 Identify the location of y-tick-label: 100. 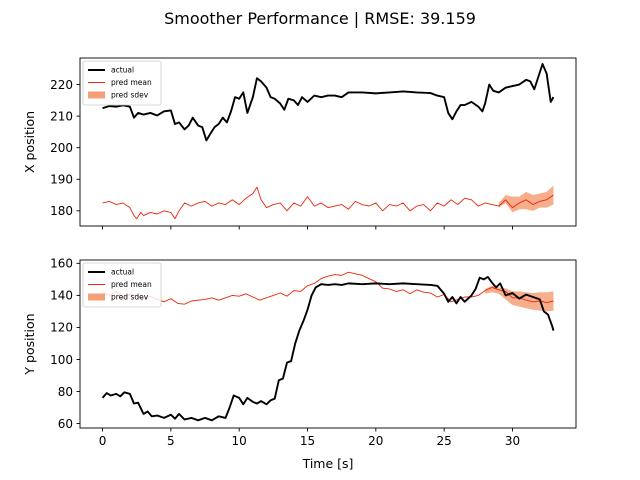
(61, 360).